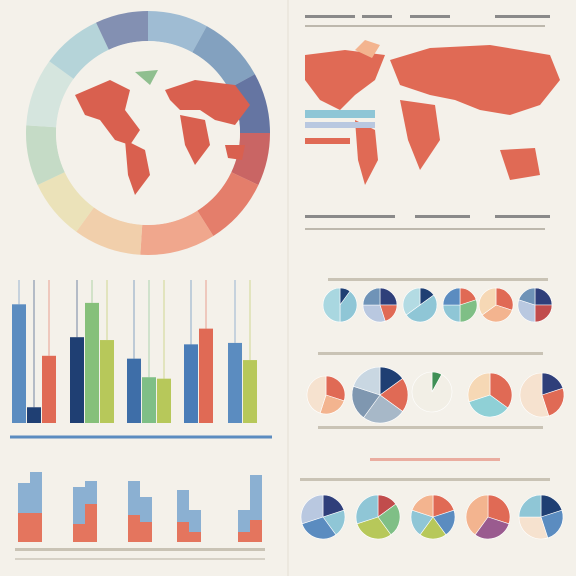 This screenshot has width=576, height=576. Describe the element at coordinates (432, 112) in the screenshot. I see `world-map` at that location.